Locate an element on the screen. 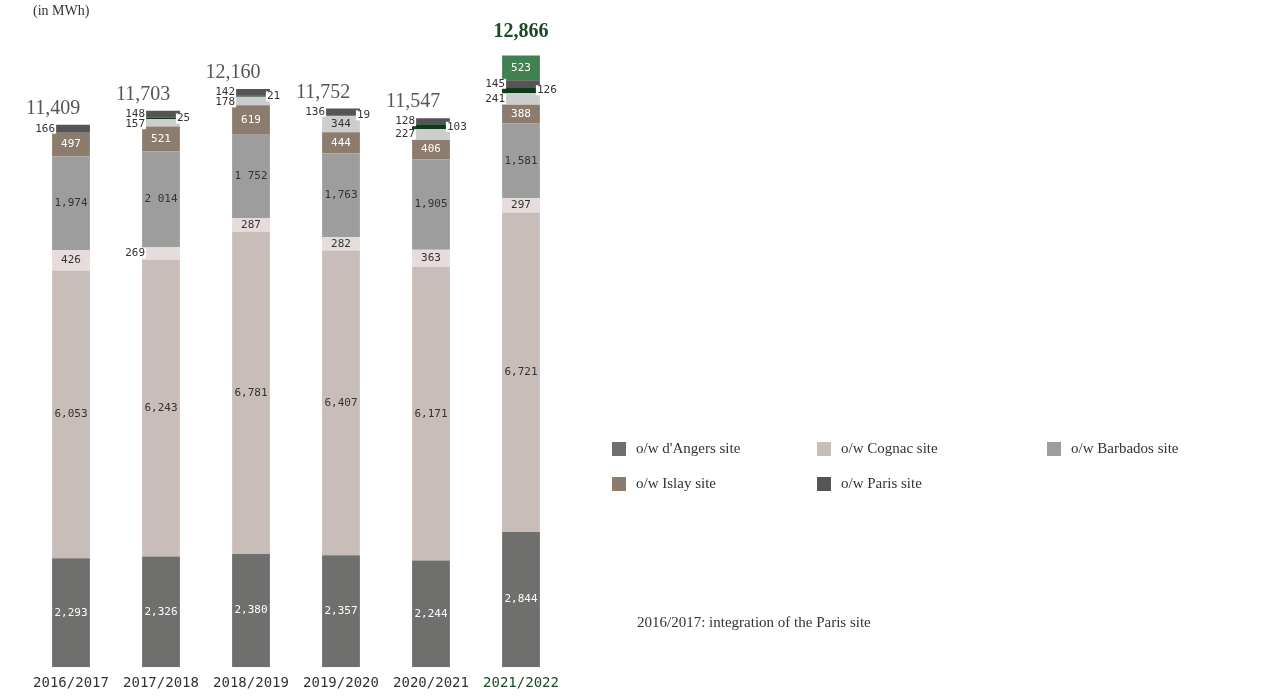 This screenshot has width=1268, height=700. data-label: 136 is located at coordinates (315, 111).